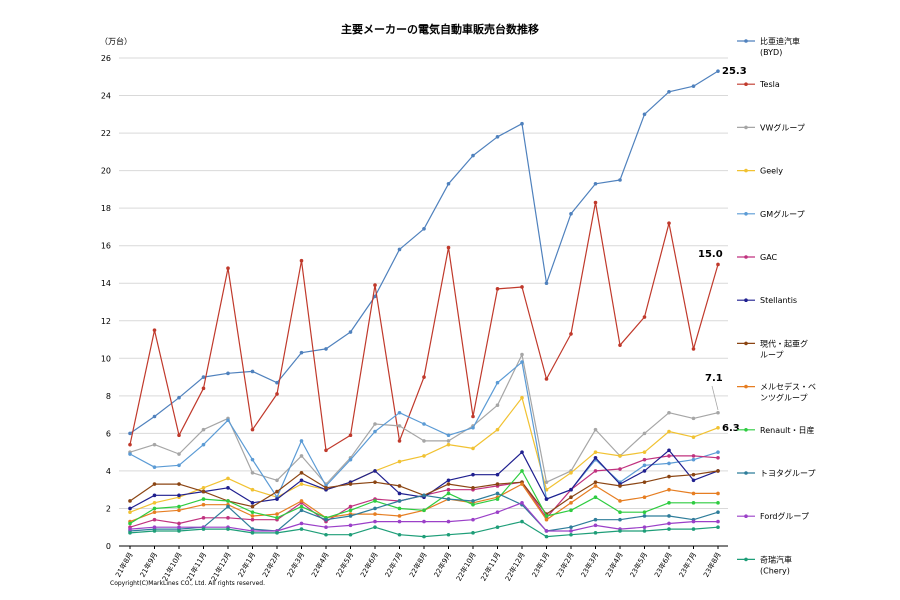  Describe the element at coordinates (778, 300) in the screenshot. I see `legend-label: Stellantis` at that location.